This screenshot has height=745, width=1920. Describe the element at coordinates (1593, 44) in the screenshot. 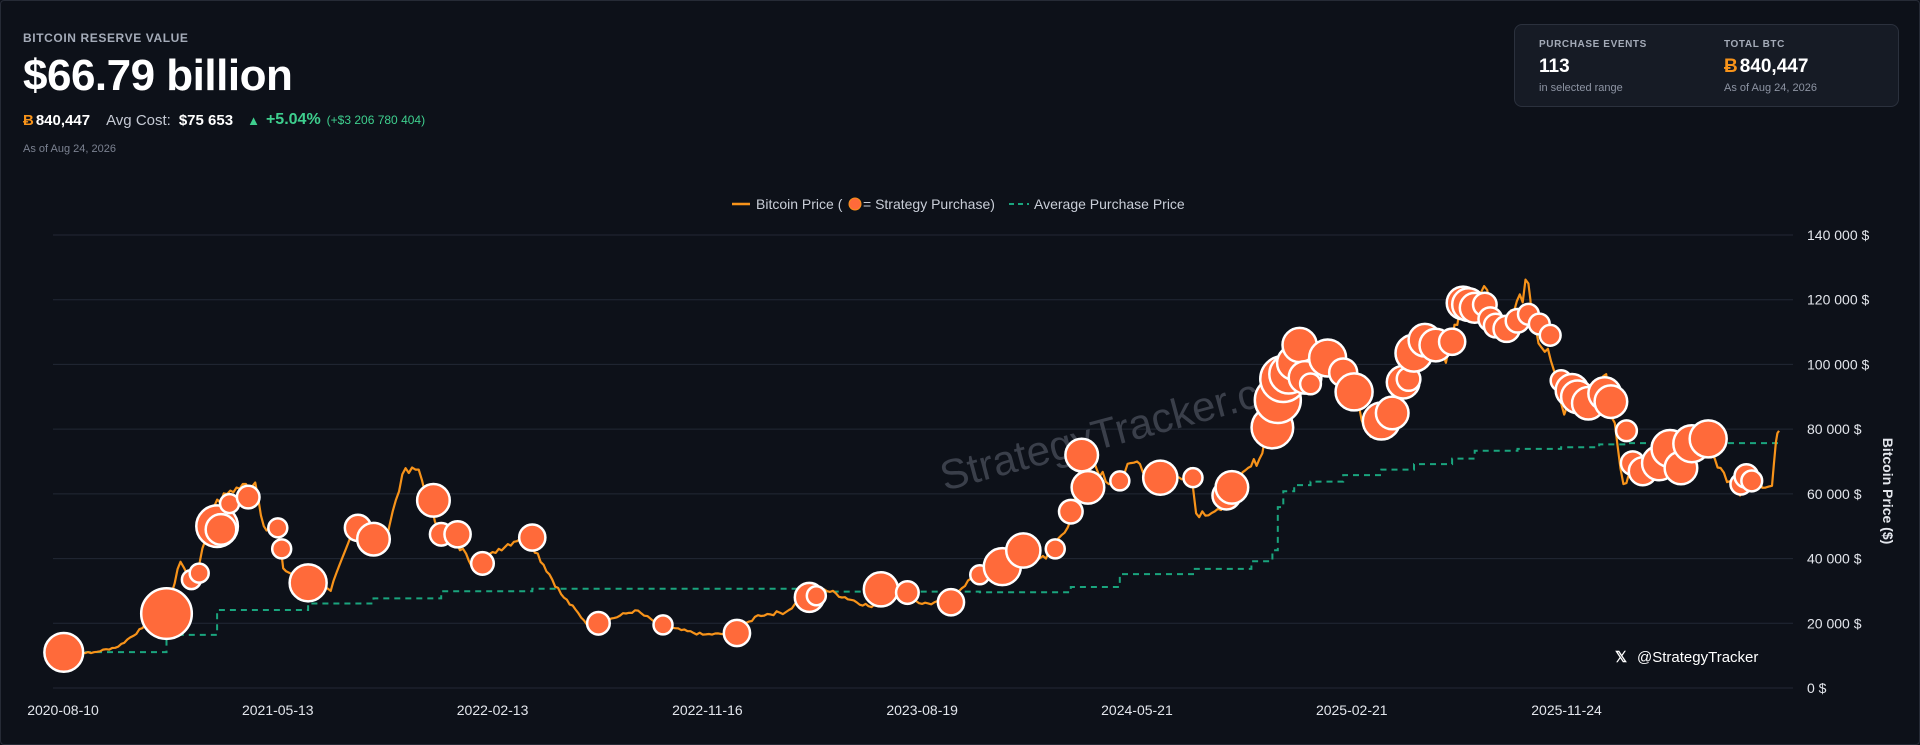

I see `purchase-events-label: PURCHASE EVENTS` at that location.